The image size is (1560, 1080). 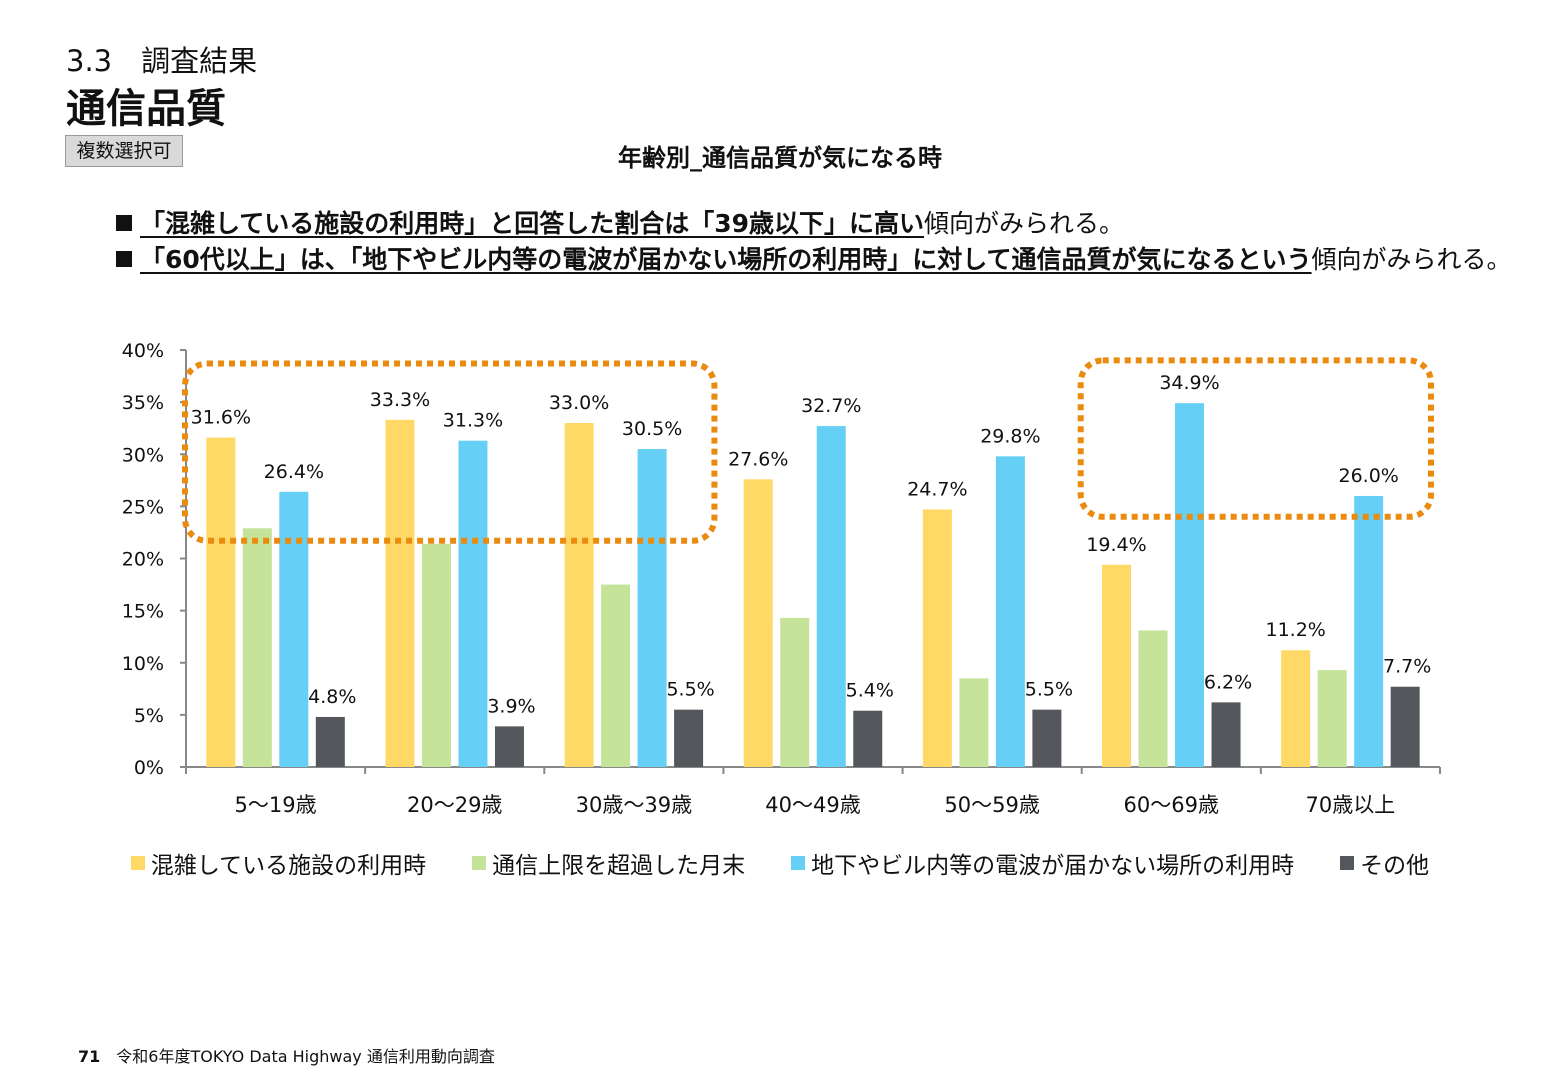 I want to click on finding-2-rest: 傾向がみられる。, so click(x=1411, y=259).